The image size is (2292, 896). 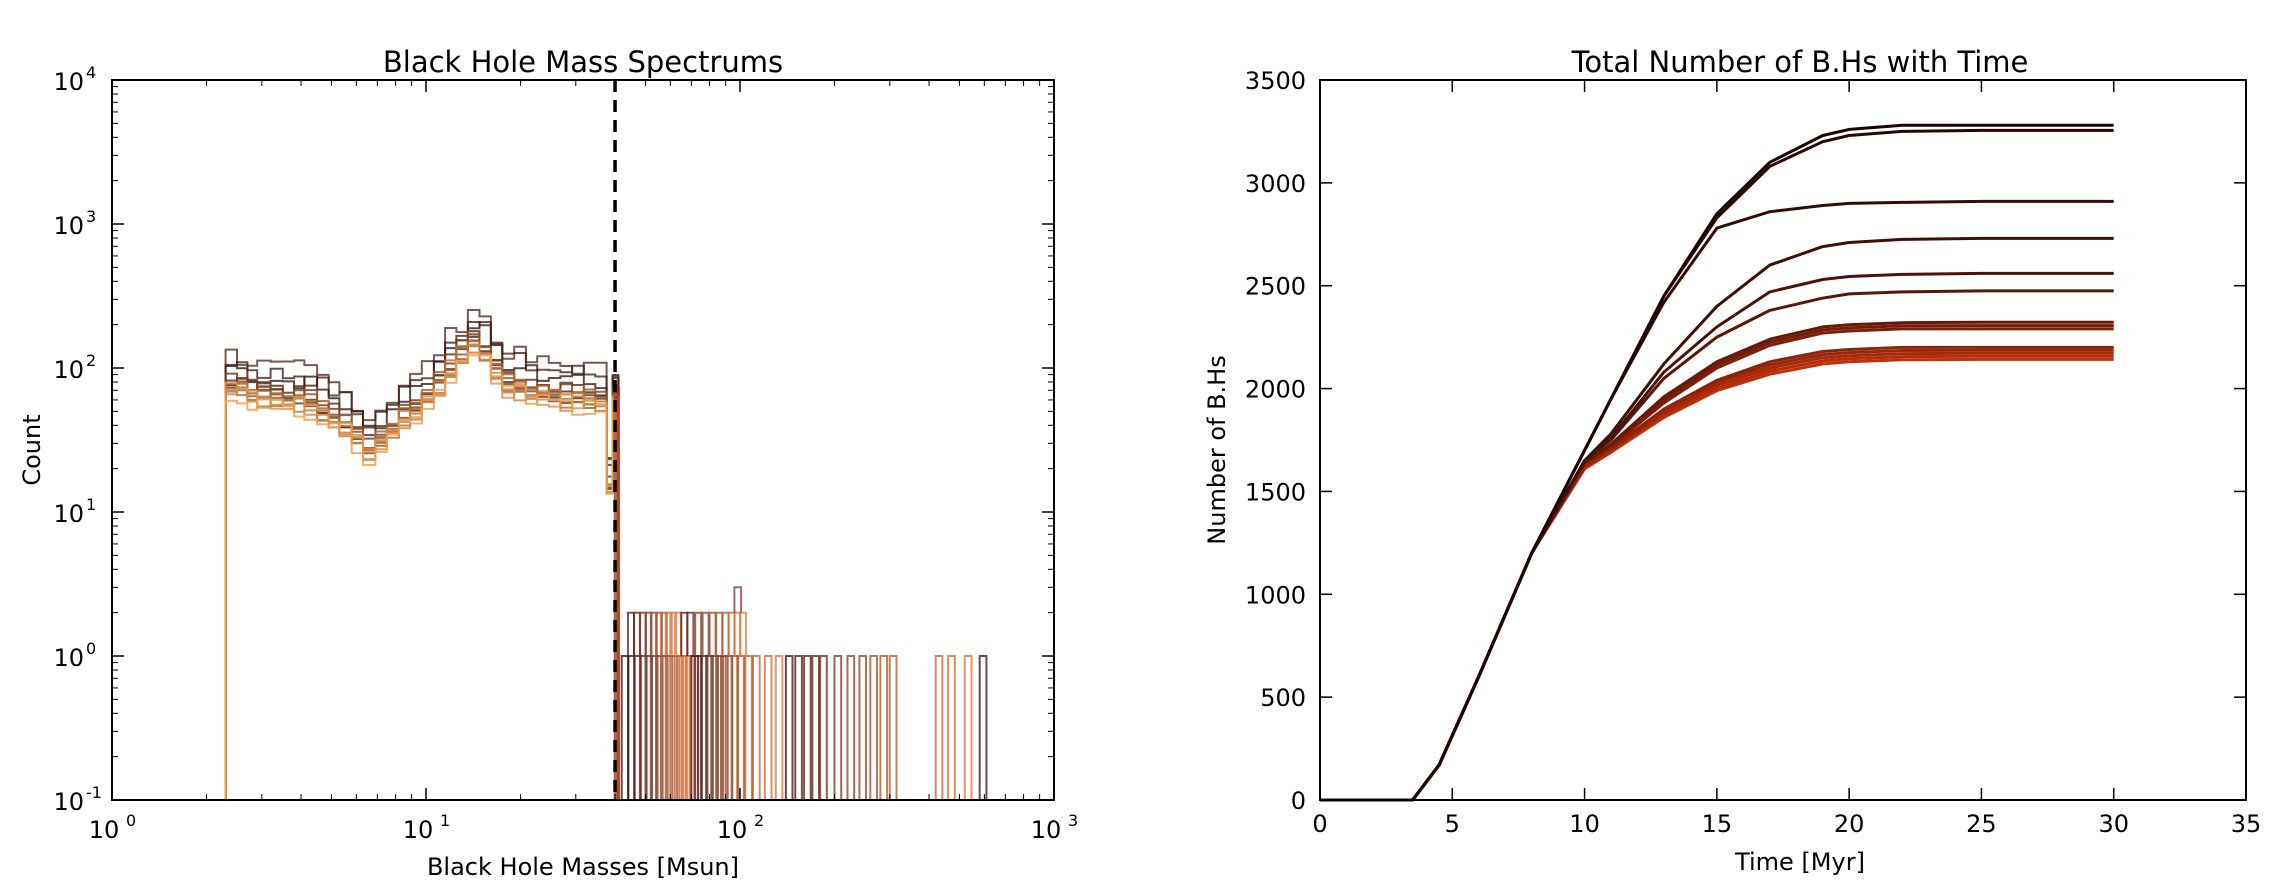 I want to click on x-tick-label: 20, so click(x=1849, y=824).